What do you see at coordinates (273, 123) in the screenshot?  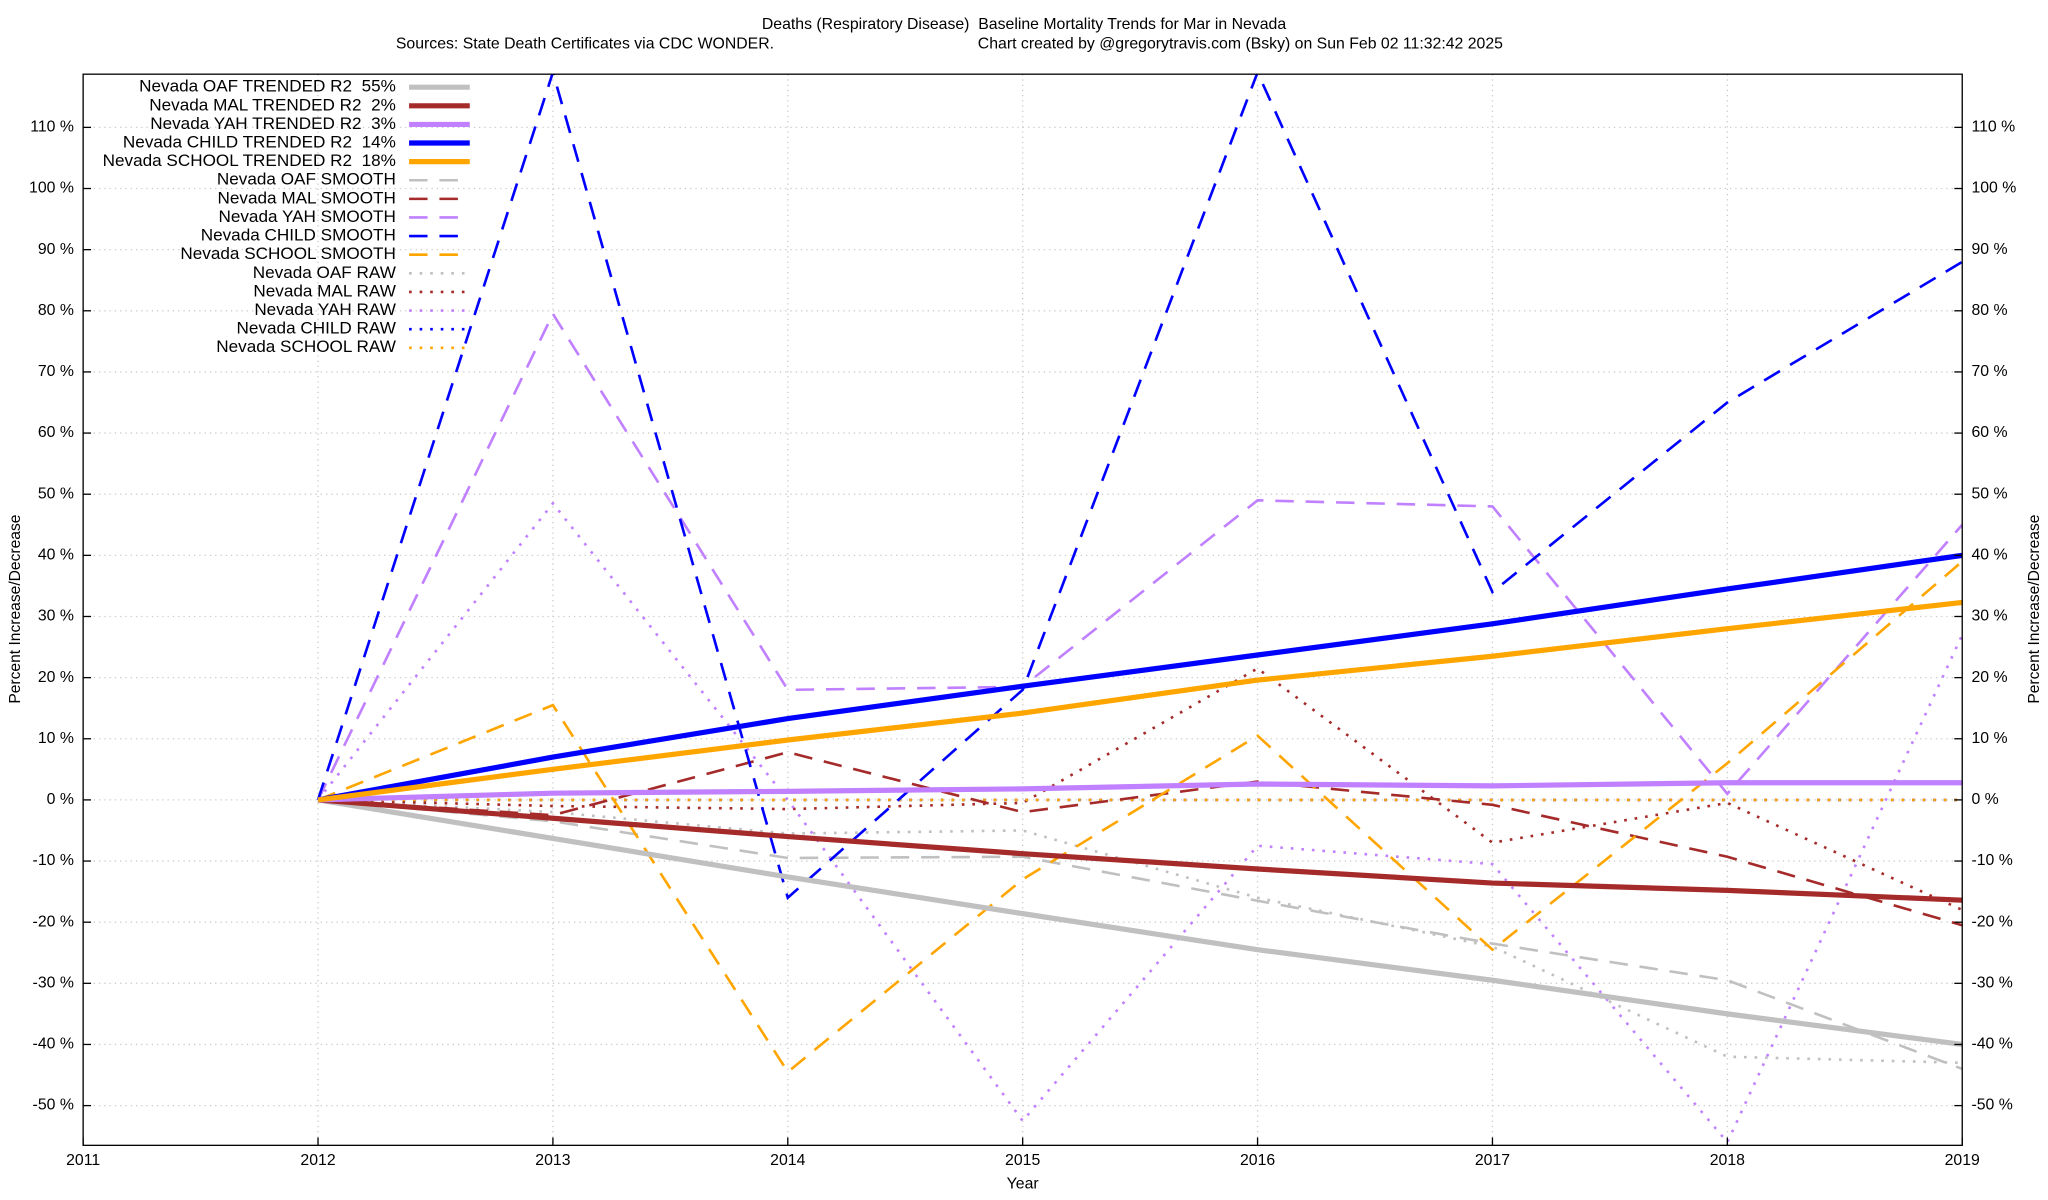 I see `legend-label: Nevada YAH TRENDED R2 3%` at bounding box center [273, 123].